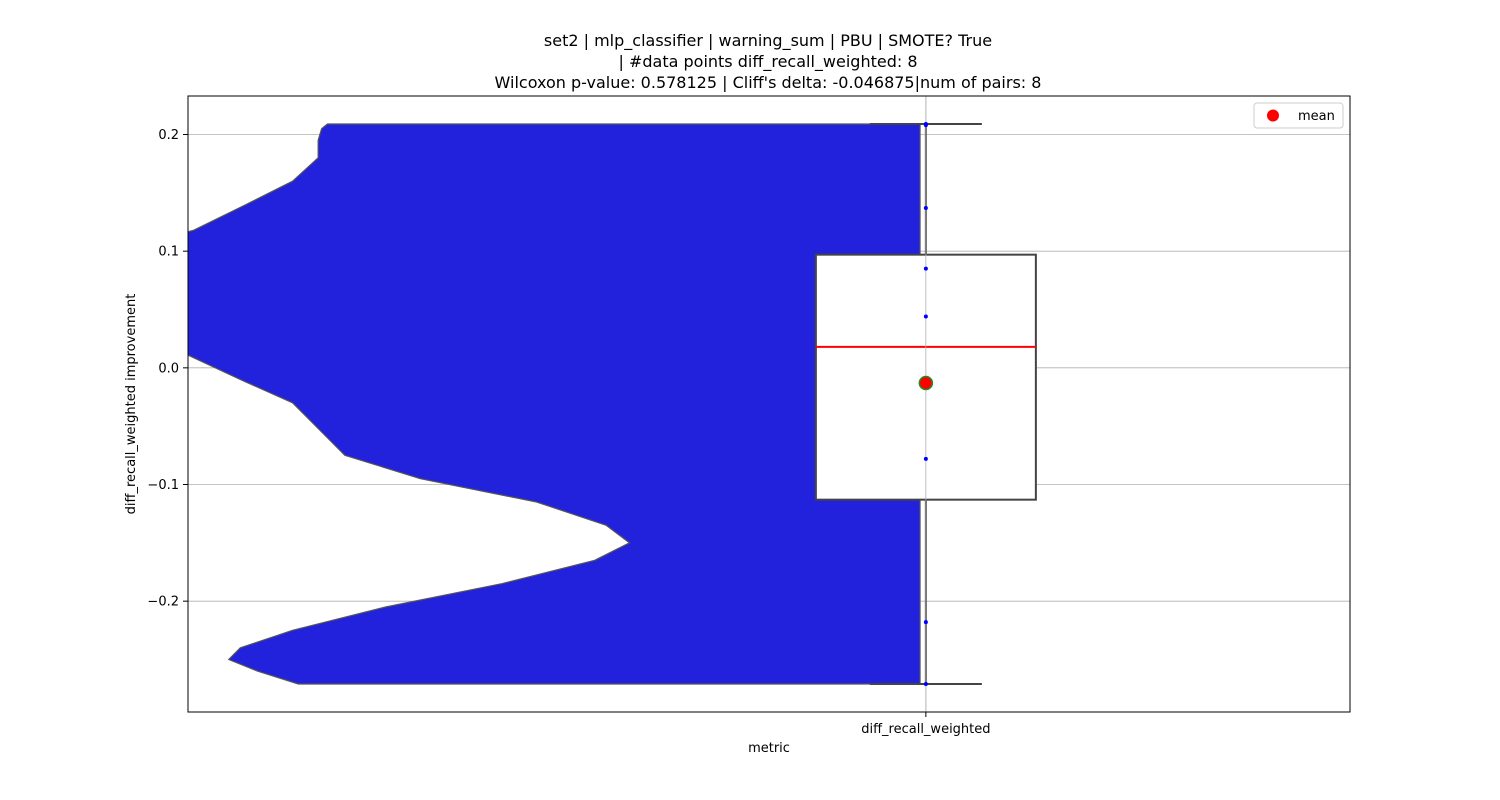 Image resolution: width=1500 pixels, height=800 pixels. I want to click on y-axis-ticks: 0.2 0.1 0.0 −0.1 −0.2, so click(167, 369).